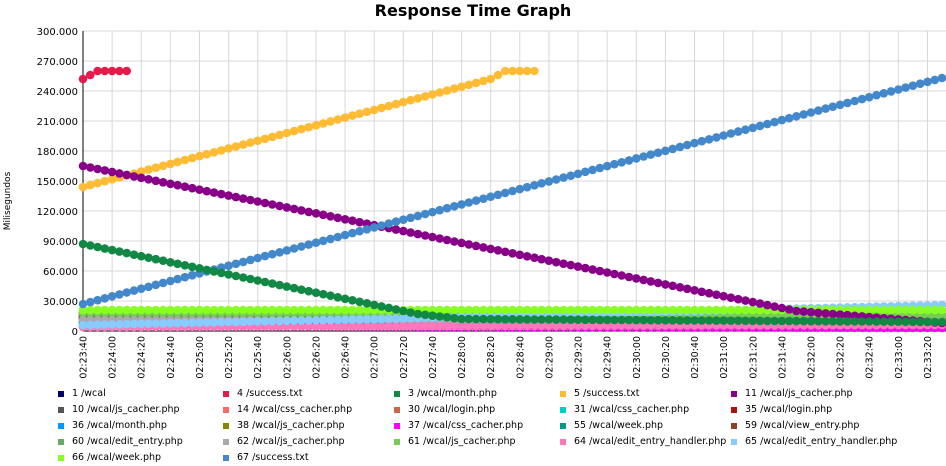 The image size is (946, 466). What do you see at coordinates (799, 393) in the screenshot?
I see `legend-label: 11 /wcal/js_cacher.php` at bounding box center [799, 393].